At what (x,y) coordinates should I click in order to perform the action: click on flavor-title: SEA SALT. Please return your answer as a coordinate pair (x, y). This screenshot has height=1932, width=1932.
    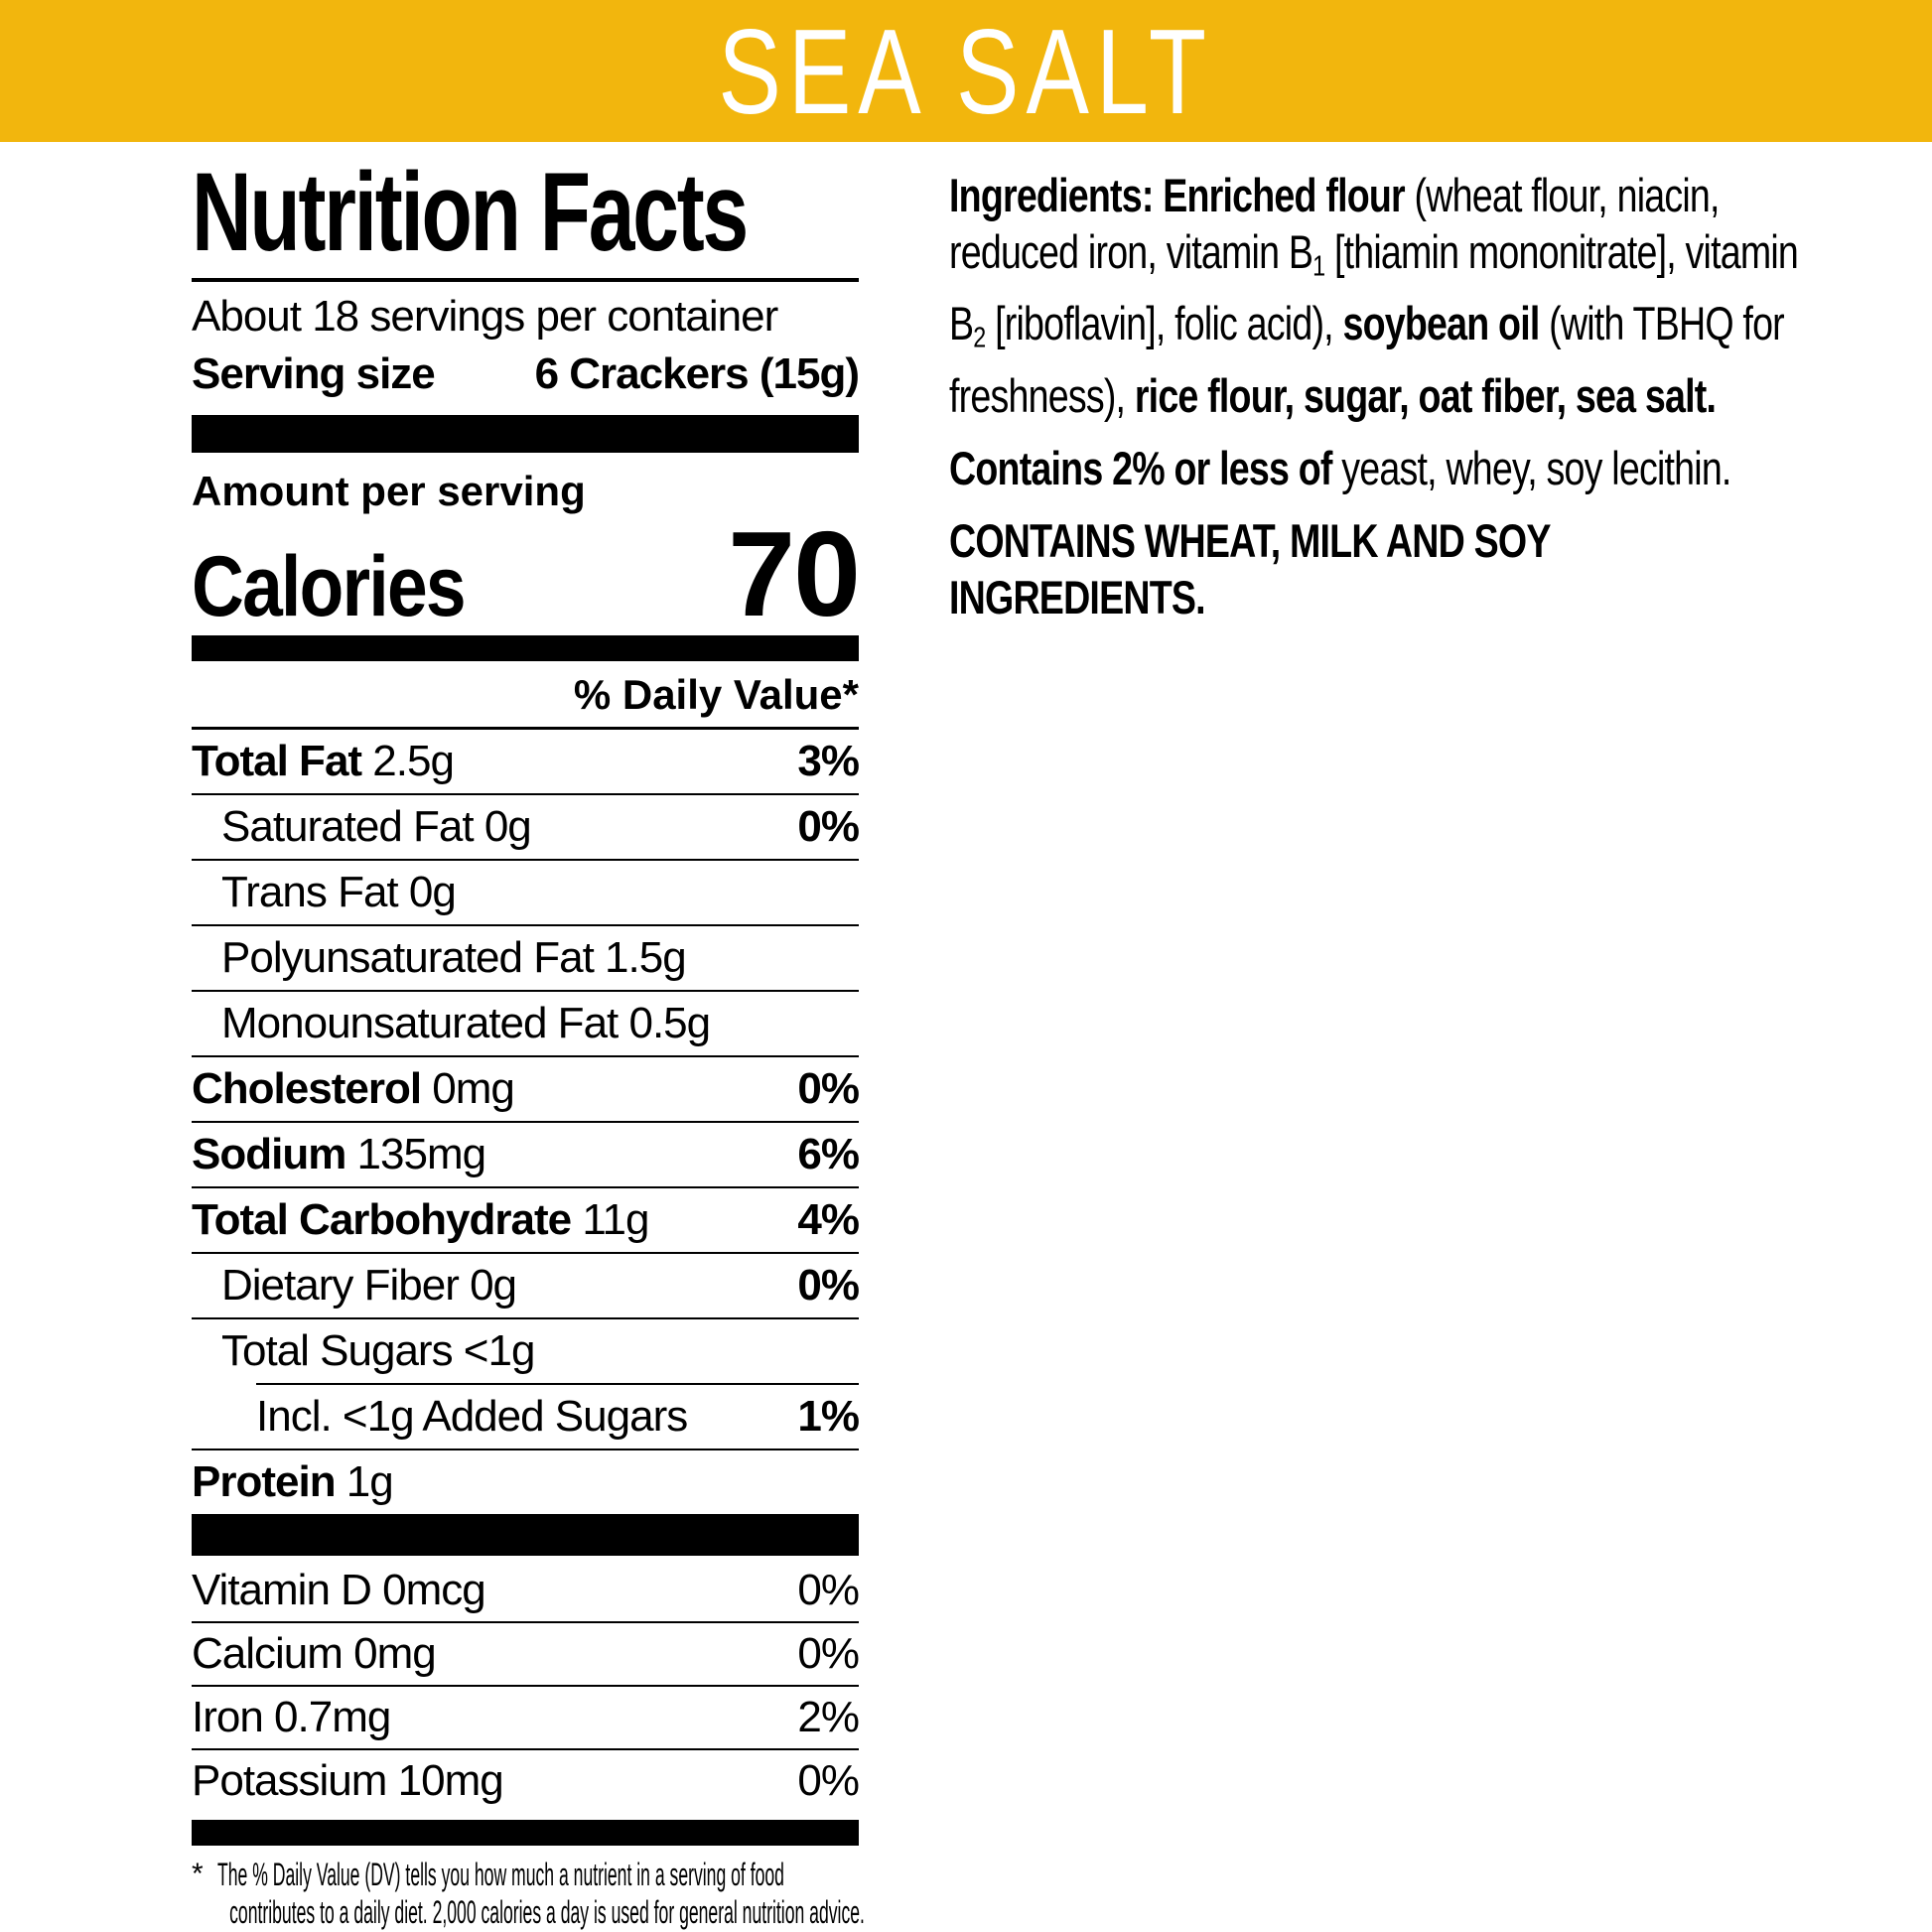
    Looking at the image, I should click on (966, 71).